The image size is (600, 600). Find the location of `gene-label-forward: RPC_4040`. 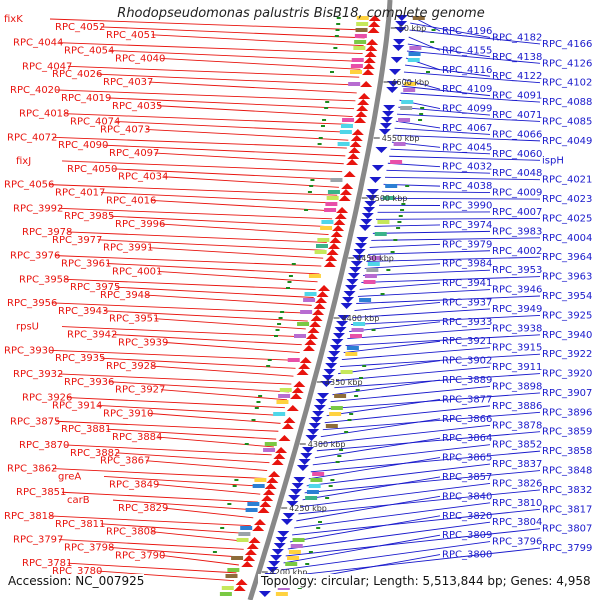

gene-label-forward: RPC_4040 is located at coordinates (140, 58).